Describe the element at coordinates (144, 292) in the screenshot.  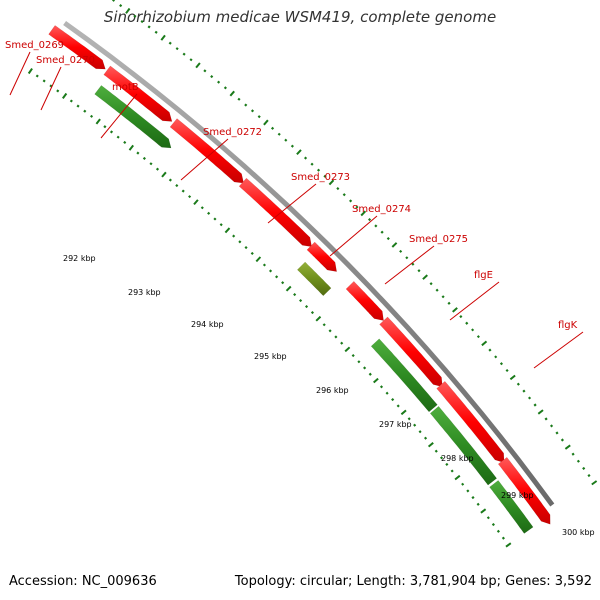
I see `kbp-label: 293 kbp` at that location.